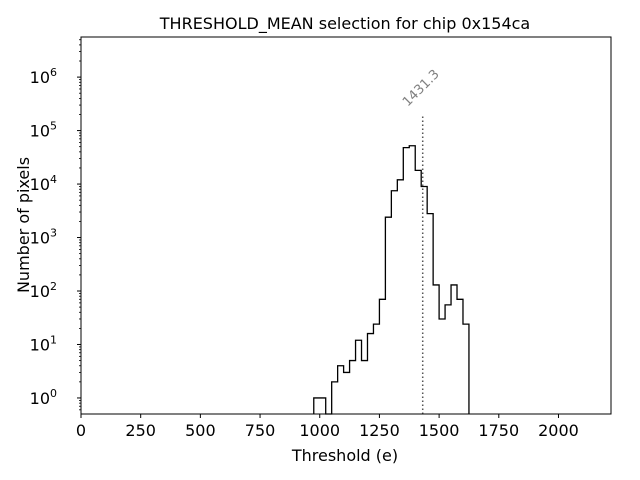  I want to click on y-axis-label: Number of pixels, so click(23, 225).